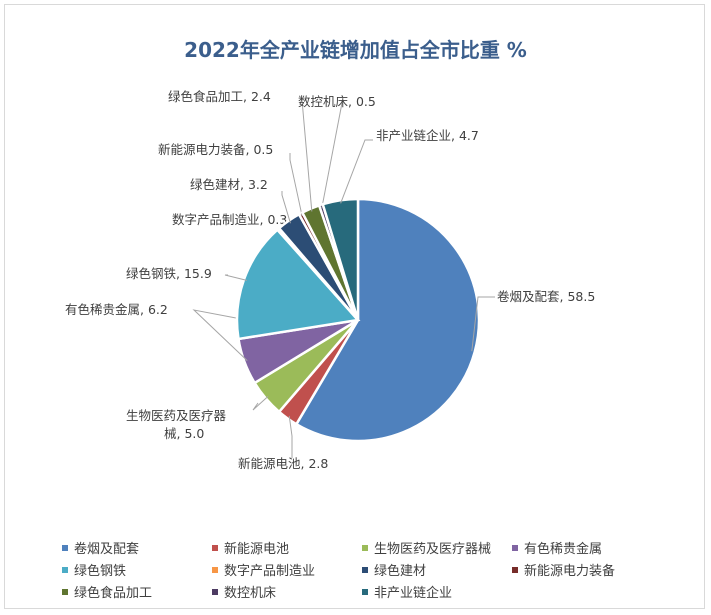  What do you see at coordinates (355, 50) in the screenshot?
I see `chart-title: 2022年全产业链增加值占全市比重 %` at bounding box center [355, 50].